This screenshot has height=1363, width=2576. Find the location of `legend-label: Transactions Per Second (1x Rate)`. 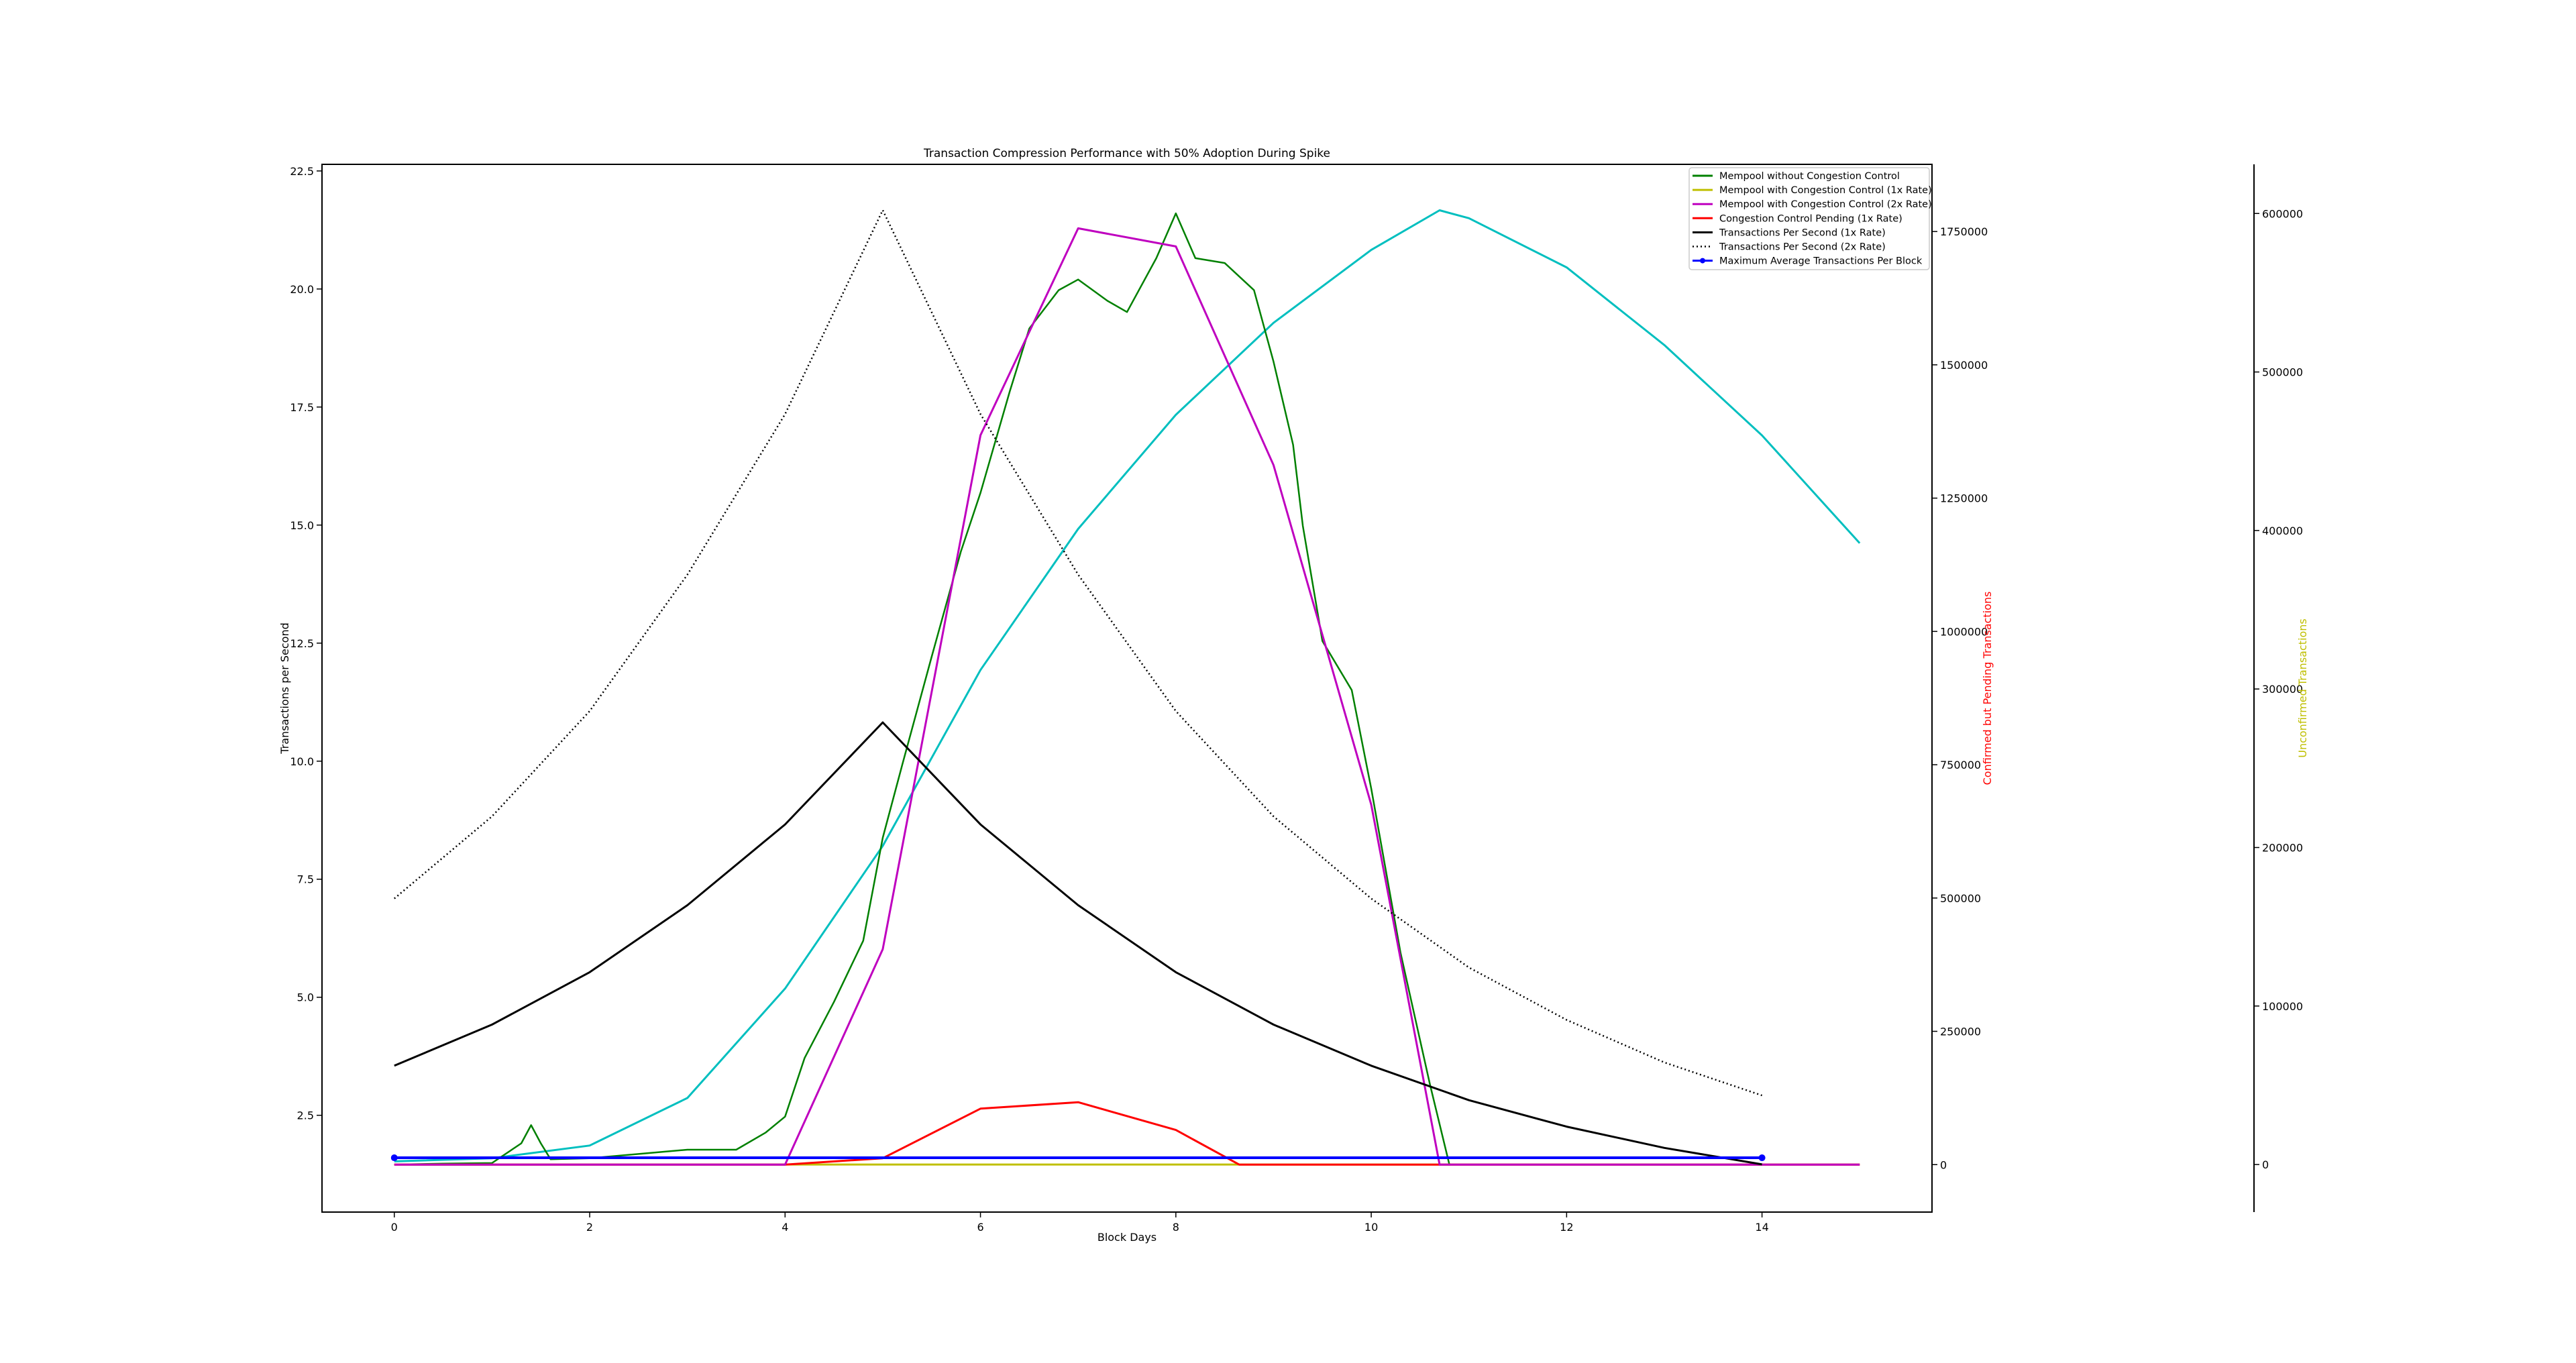

legend-label: Transactions Per Second (1x Rate) is located at coordinates (1802, 233).